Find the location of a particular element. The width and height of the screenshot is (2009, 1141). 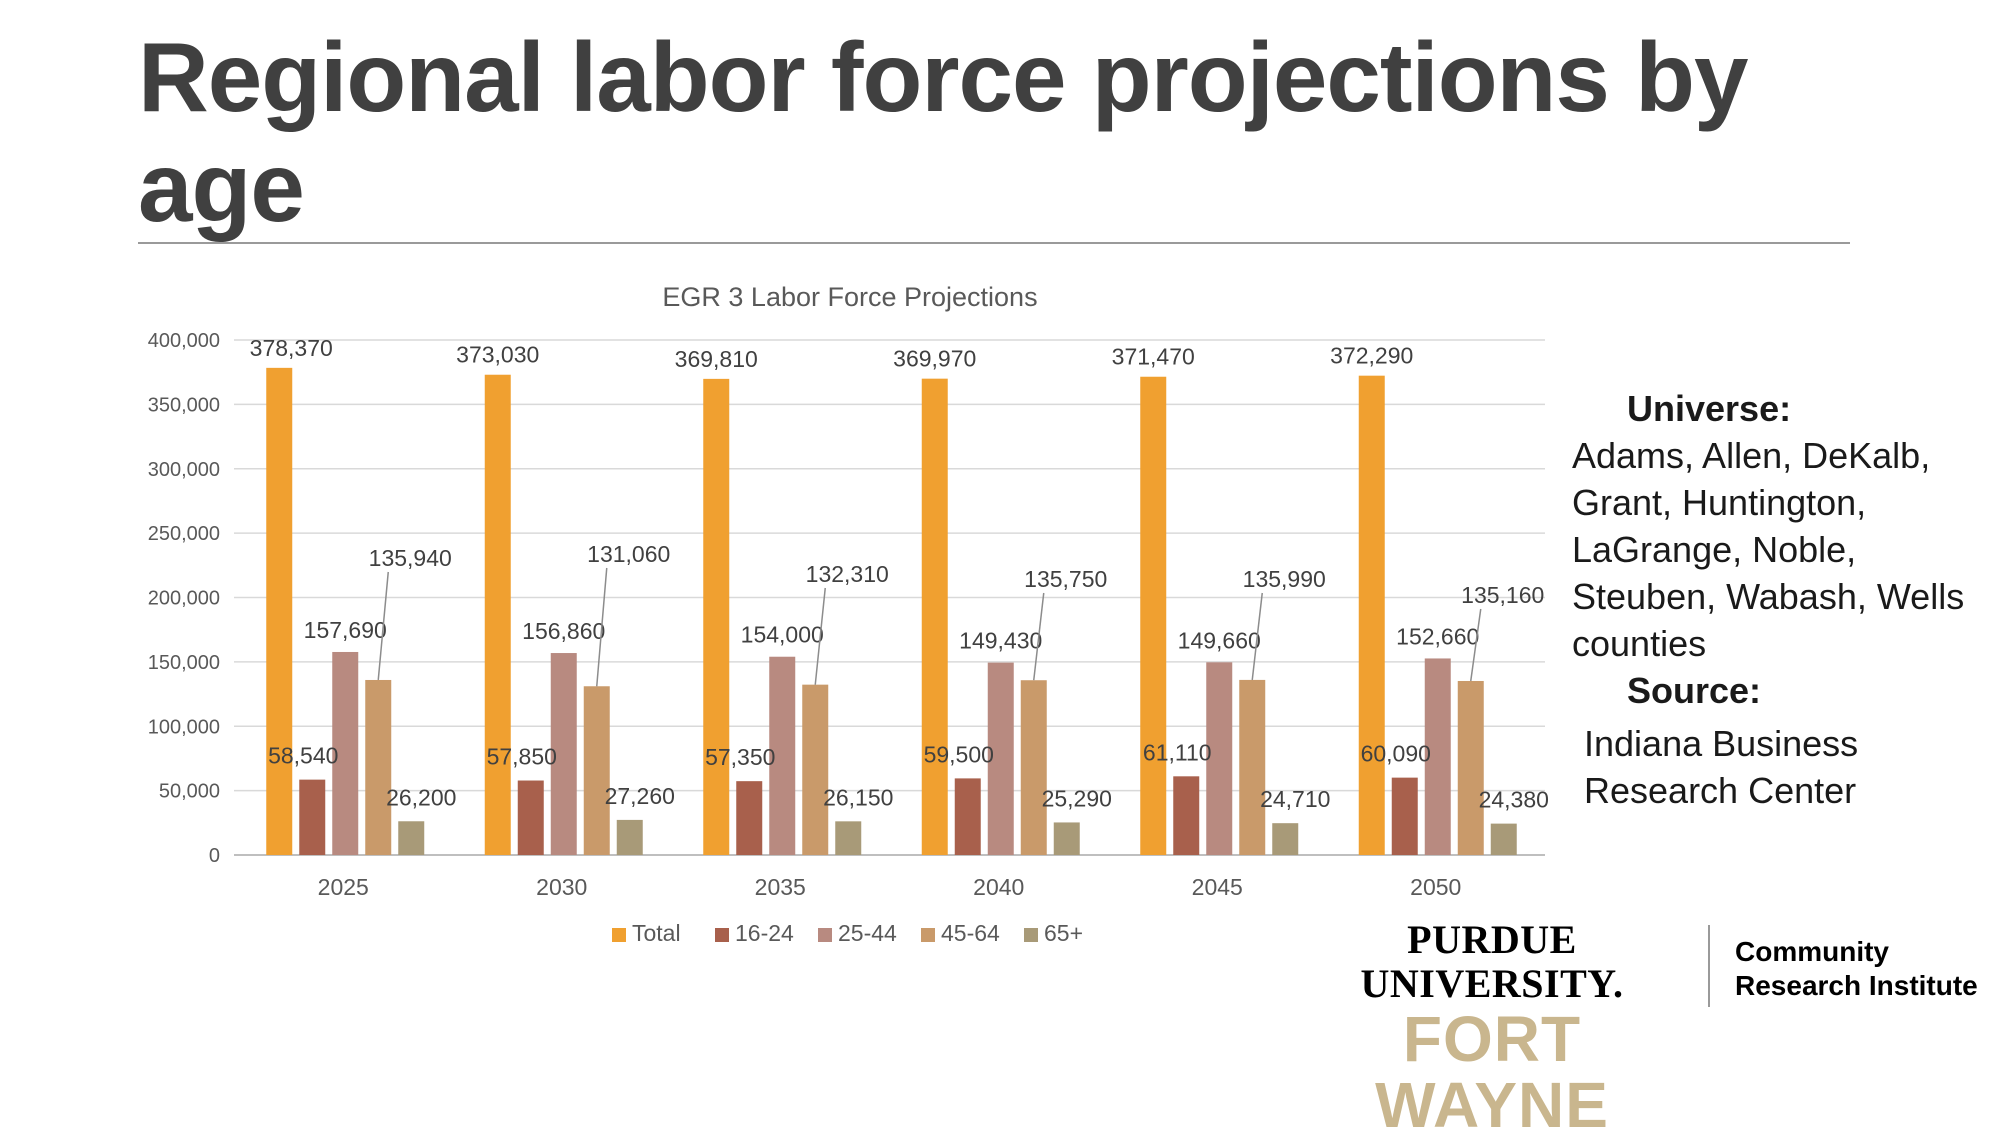

data-label-total: 372,290 is located at coordinates (1371, 356).